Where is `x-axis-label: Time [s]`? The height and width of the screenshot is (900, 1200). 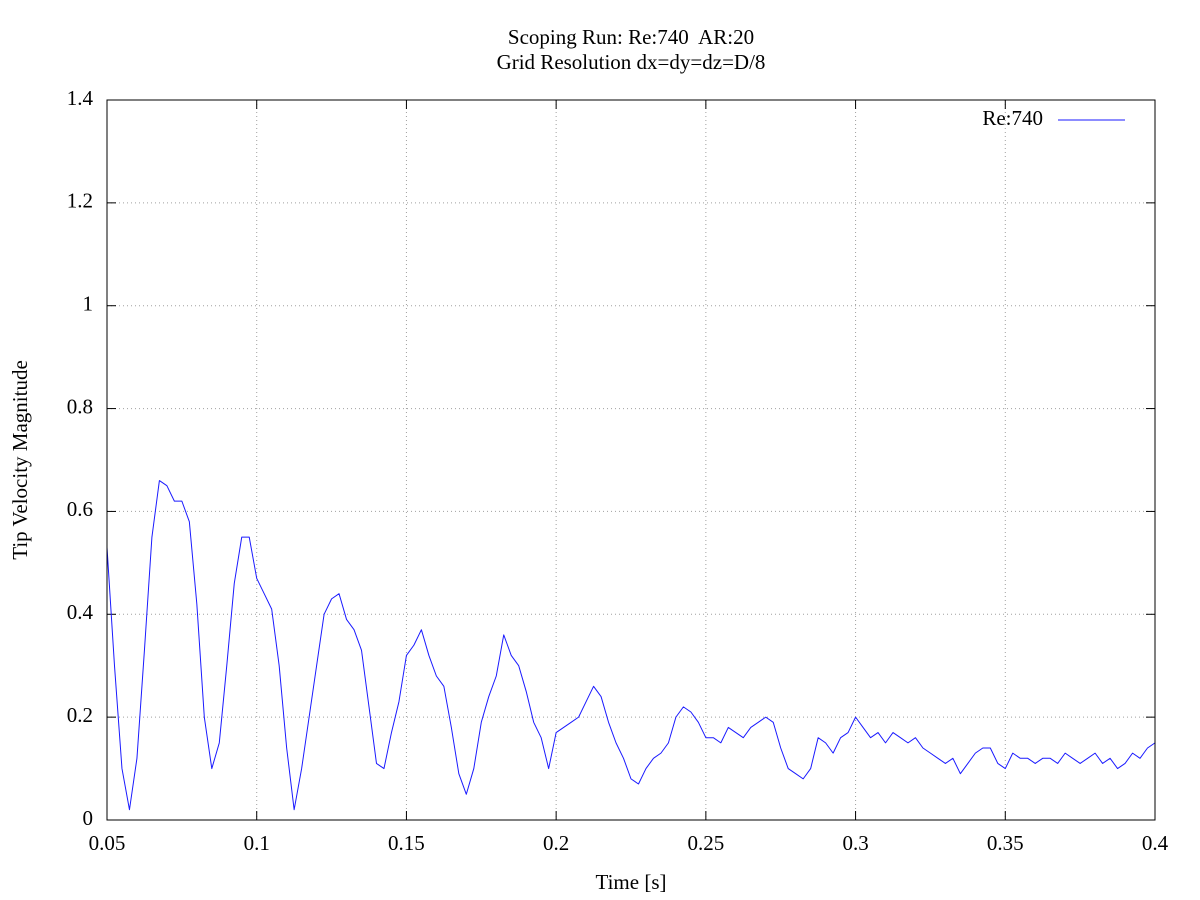 x-axis-label: Time [s] is located at coordinates (631, 882).